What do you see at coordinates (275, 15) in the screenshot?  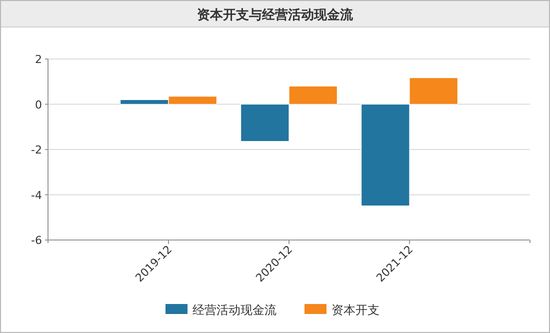 I see `chart-title: 资本开支与经营活动现金流` at bounding box center [275, 15].